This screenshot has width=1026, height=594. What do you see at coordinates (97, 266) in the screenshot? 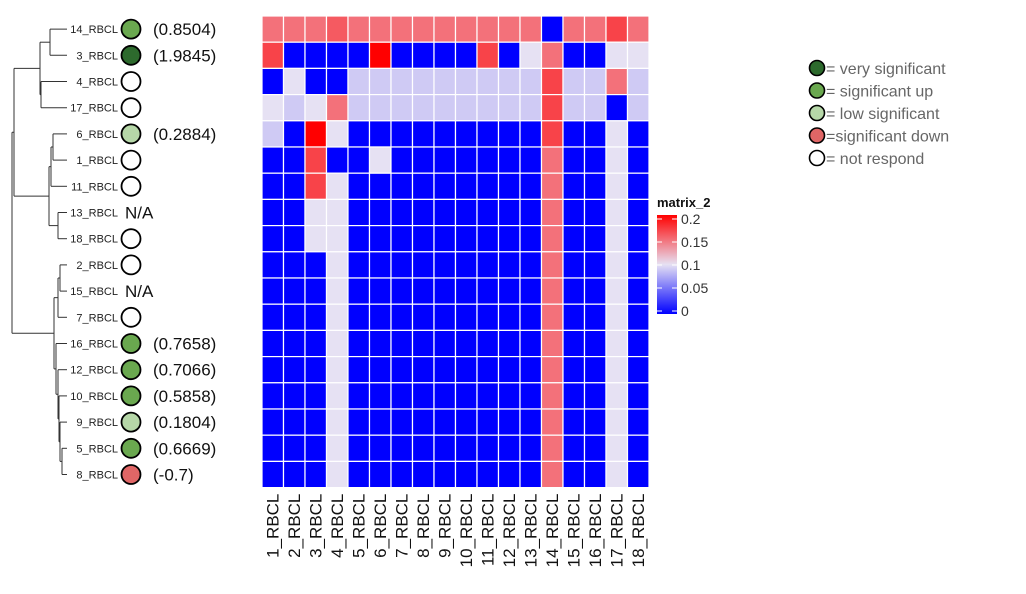
I see `row-label: 2_RBCL` at bounding box center [97, 266].